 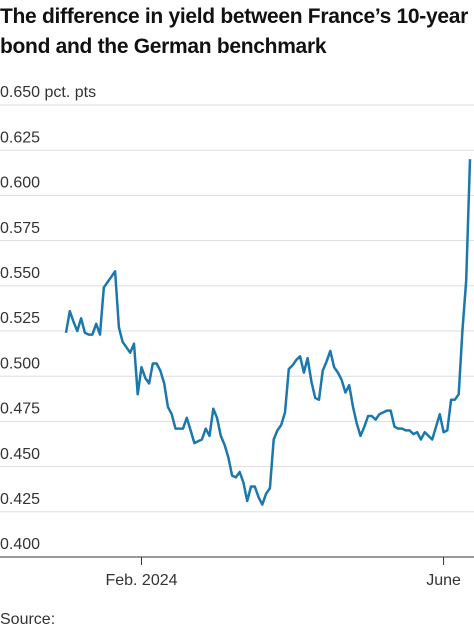 I want to click on x-tick-label: Feb. 2024, so click(x=141, y=580).